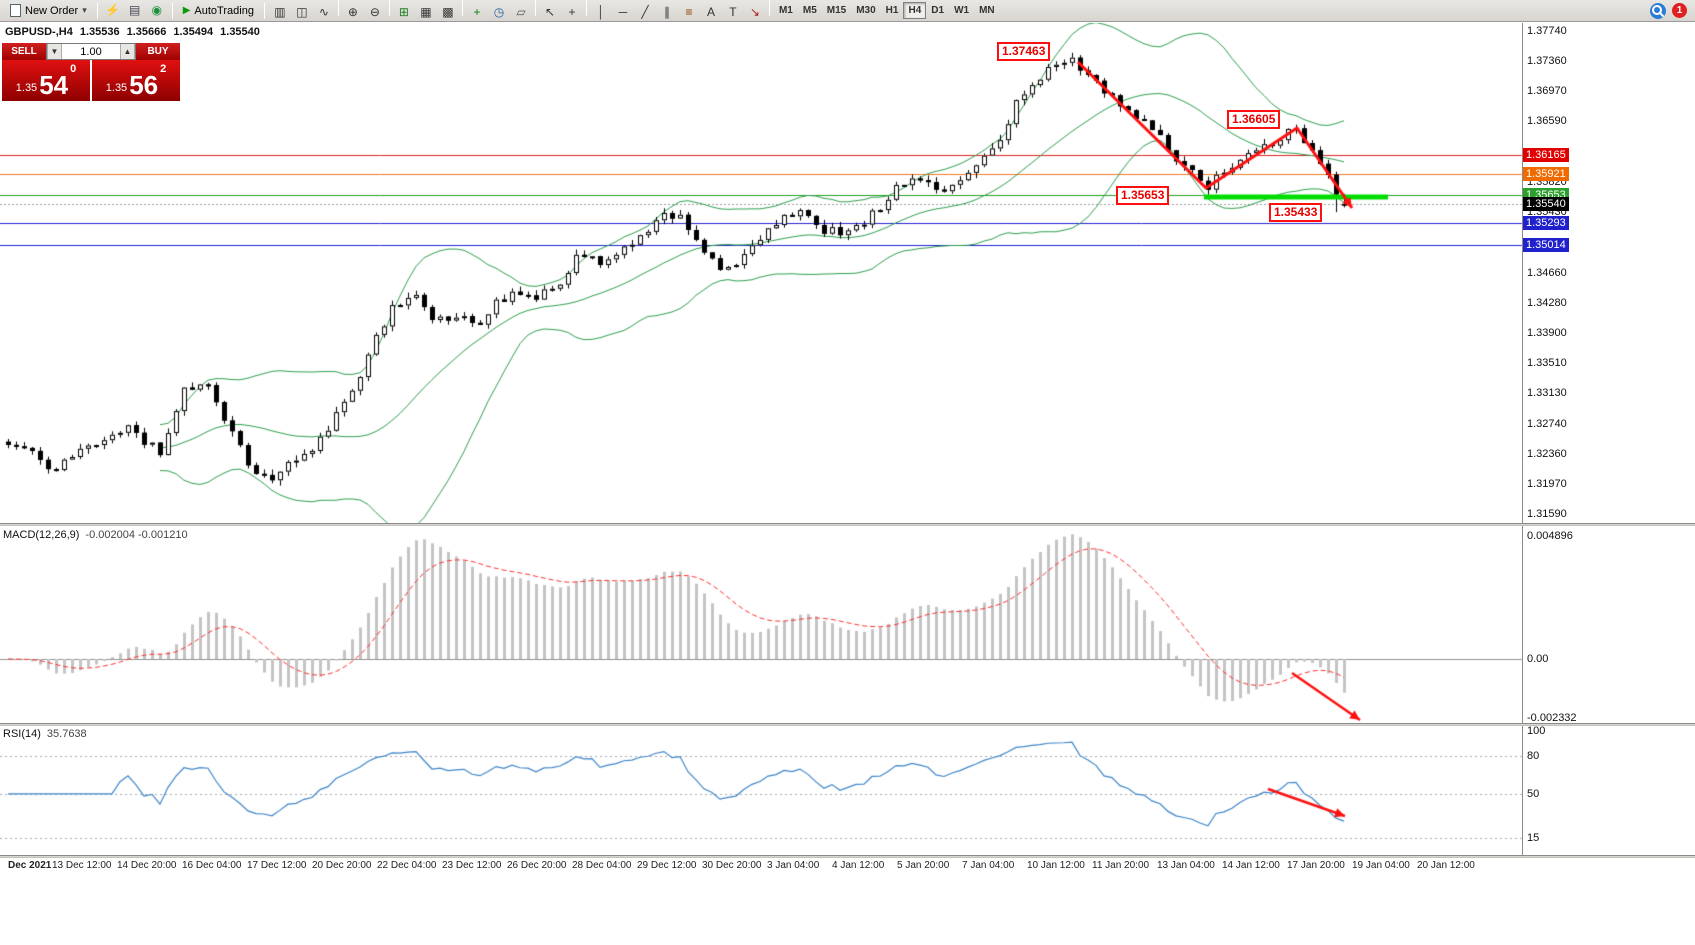  Describe the element at coordinates (1536, 731) in the screenshot. I see `rsi-axis-label: 100` at that location.